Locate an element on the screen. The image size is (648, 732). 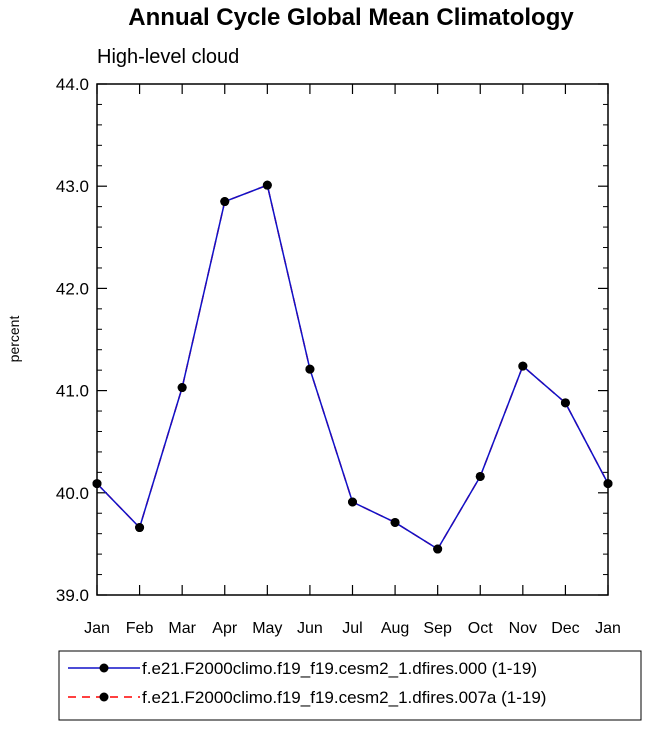
y-tick-label: 39.0 is located at coordinates (72, 595).